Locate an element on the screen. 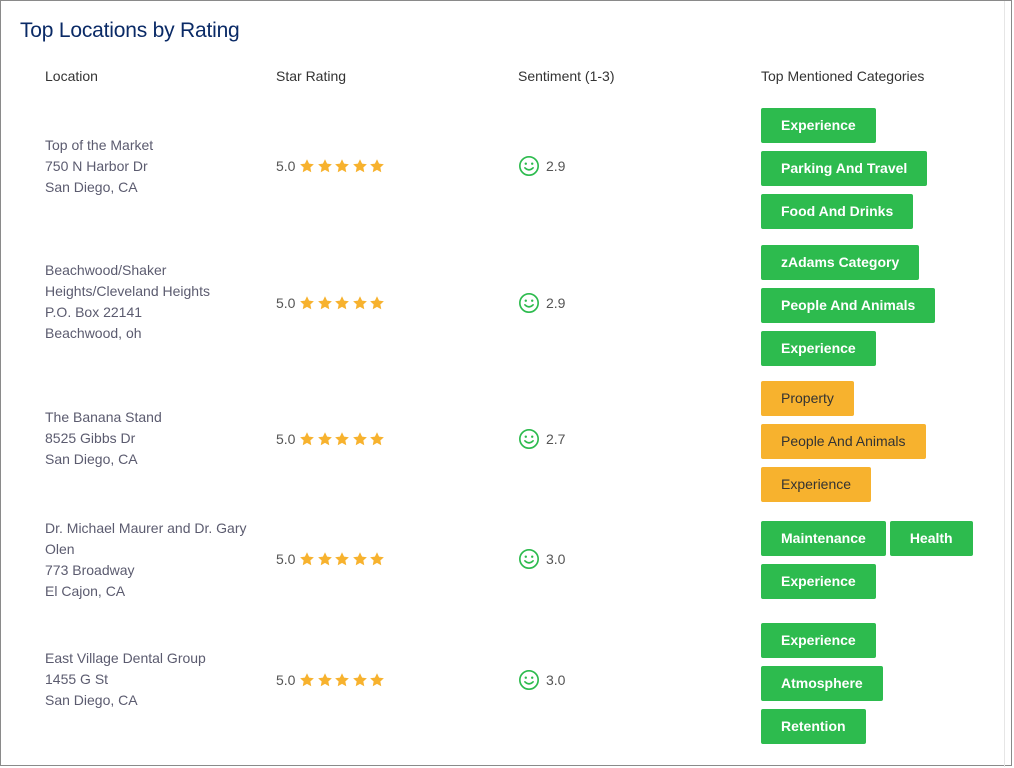 This screenshot has height=768, width=1014. location-address: 773 Broadway is located at coordinates (90, 570).